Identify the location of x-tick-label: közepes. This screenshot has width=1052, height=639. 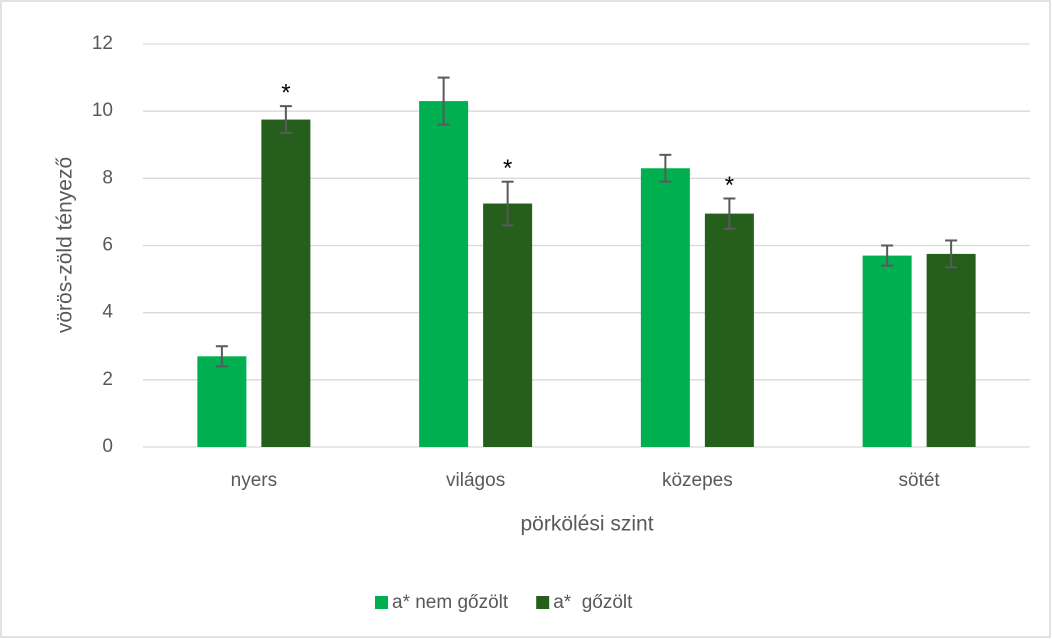
(697, 480).